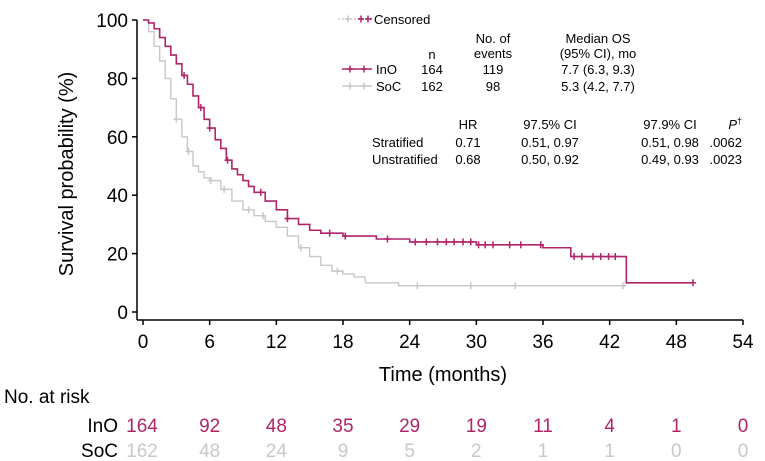 This screenshot has height=461, width=765. Describe the element at coordinates (209, 342) in the screenshot. I see `x-tick-label: 6` at that location.